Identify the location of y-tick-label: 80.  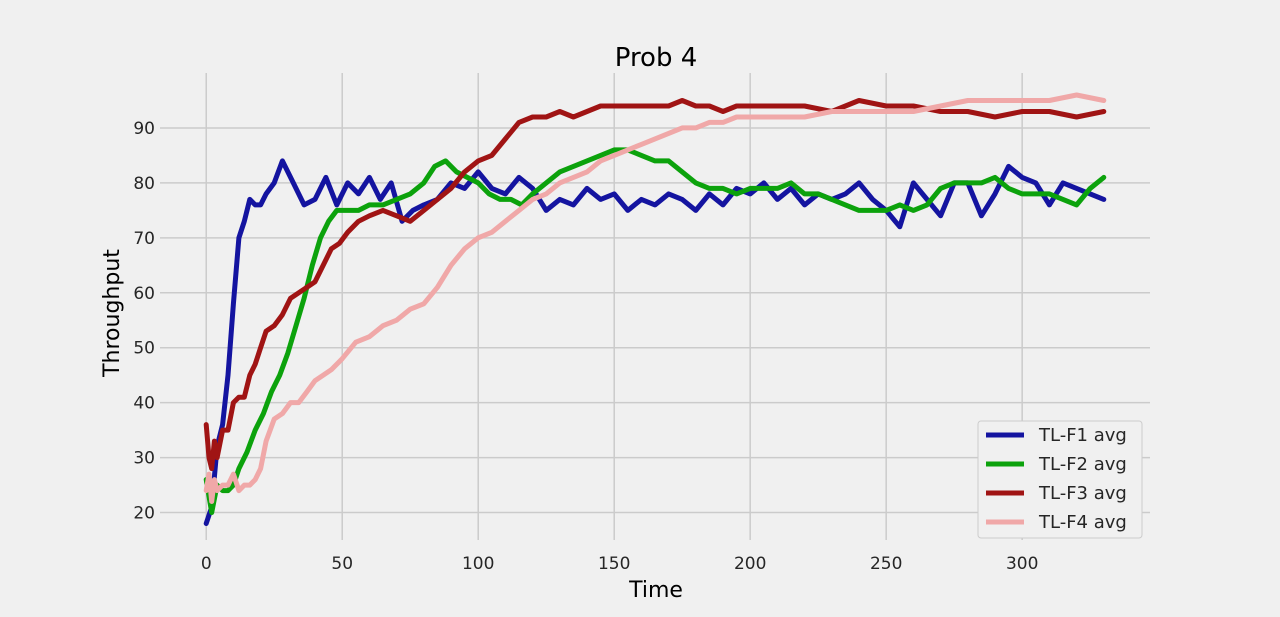
(144, 184).